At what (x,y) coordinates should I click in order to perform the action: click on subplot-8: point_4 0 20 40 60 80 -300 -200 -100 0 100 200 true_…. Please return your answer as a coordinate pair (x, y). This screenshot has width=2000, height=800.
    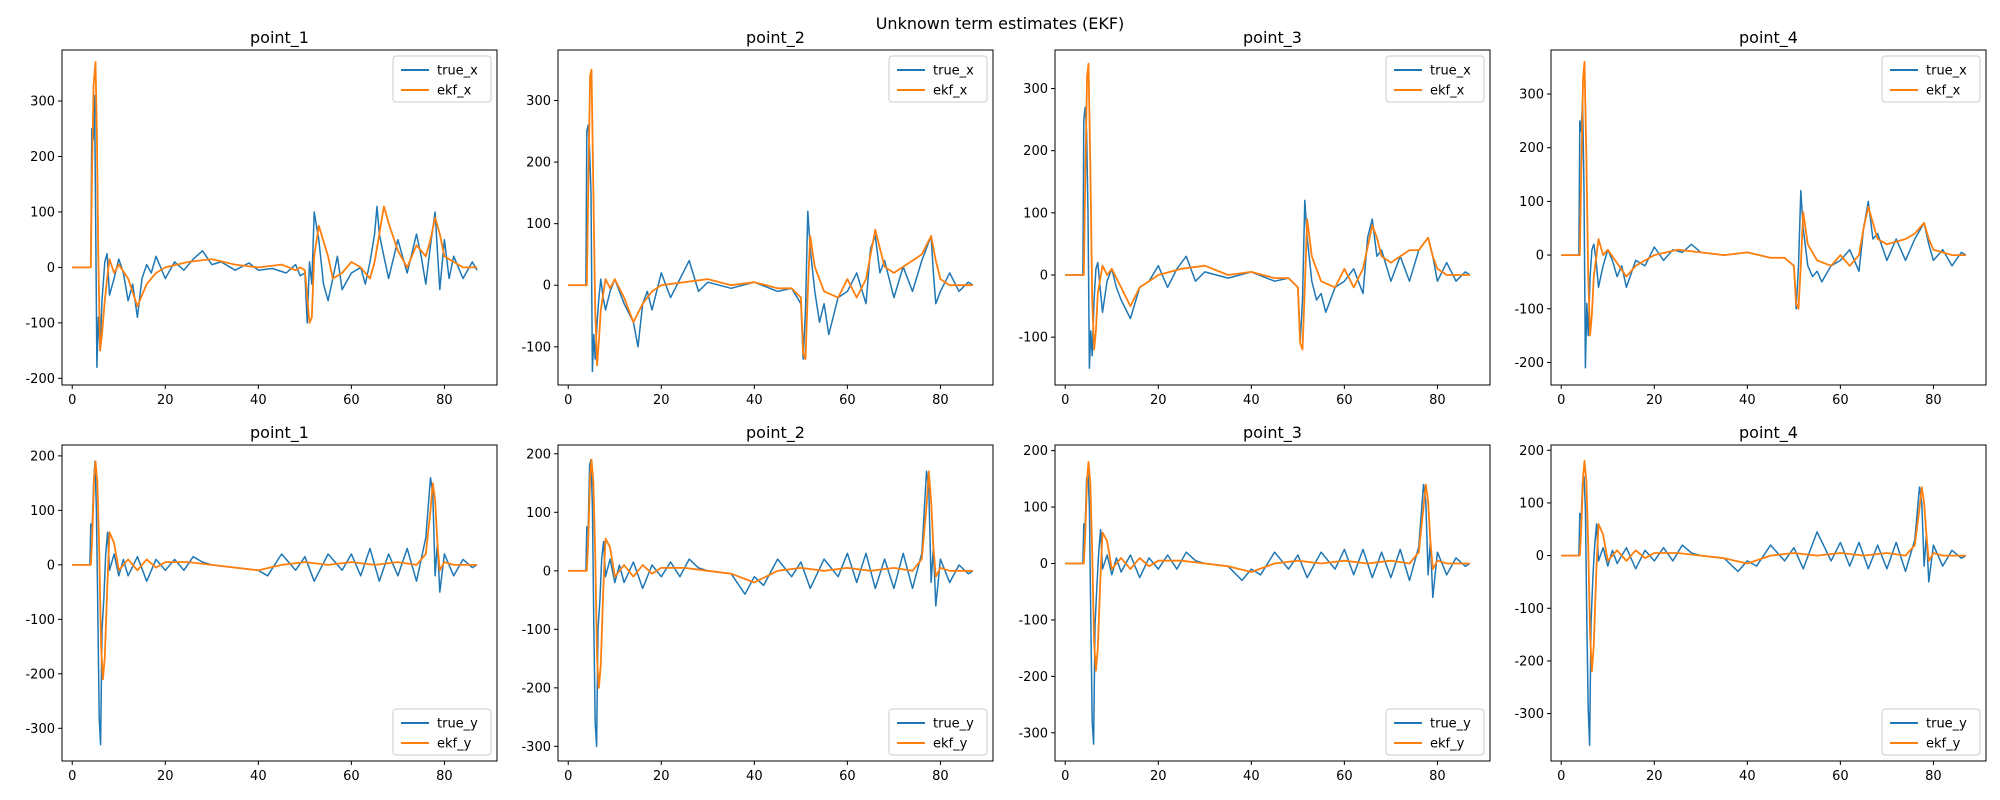
    Looking at the image, I should click on (1750, 603).